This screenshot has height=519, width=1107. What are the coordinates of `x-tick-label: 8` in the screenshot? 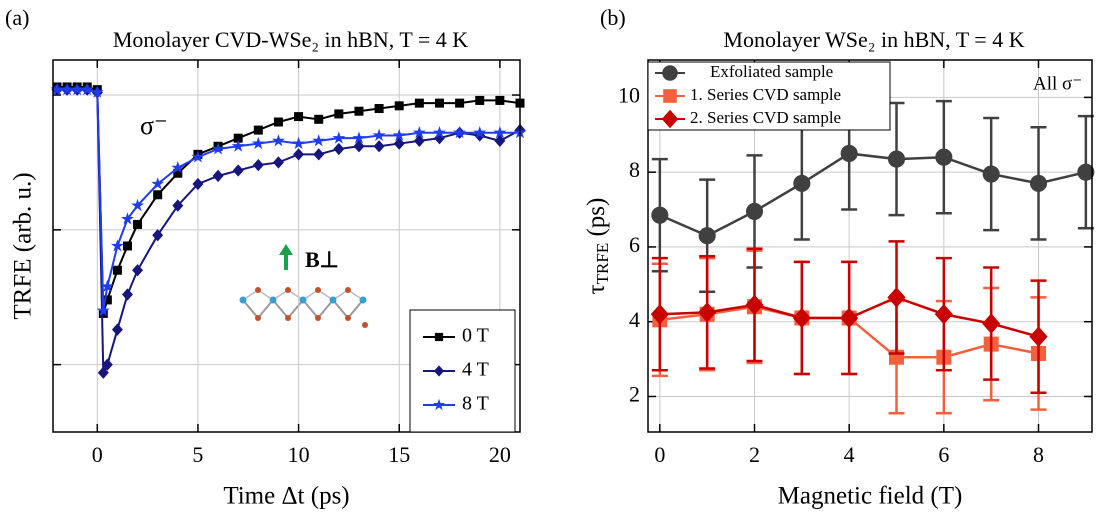 It's located at (1038, 454).